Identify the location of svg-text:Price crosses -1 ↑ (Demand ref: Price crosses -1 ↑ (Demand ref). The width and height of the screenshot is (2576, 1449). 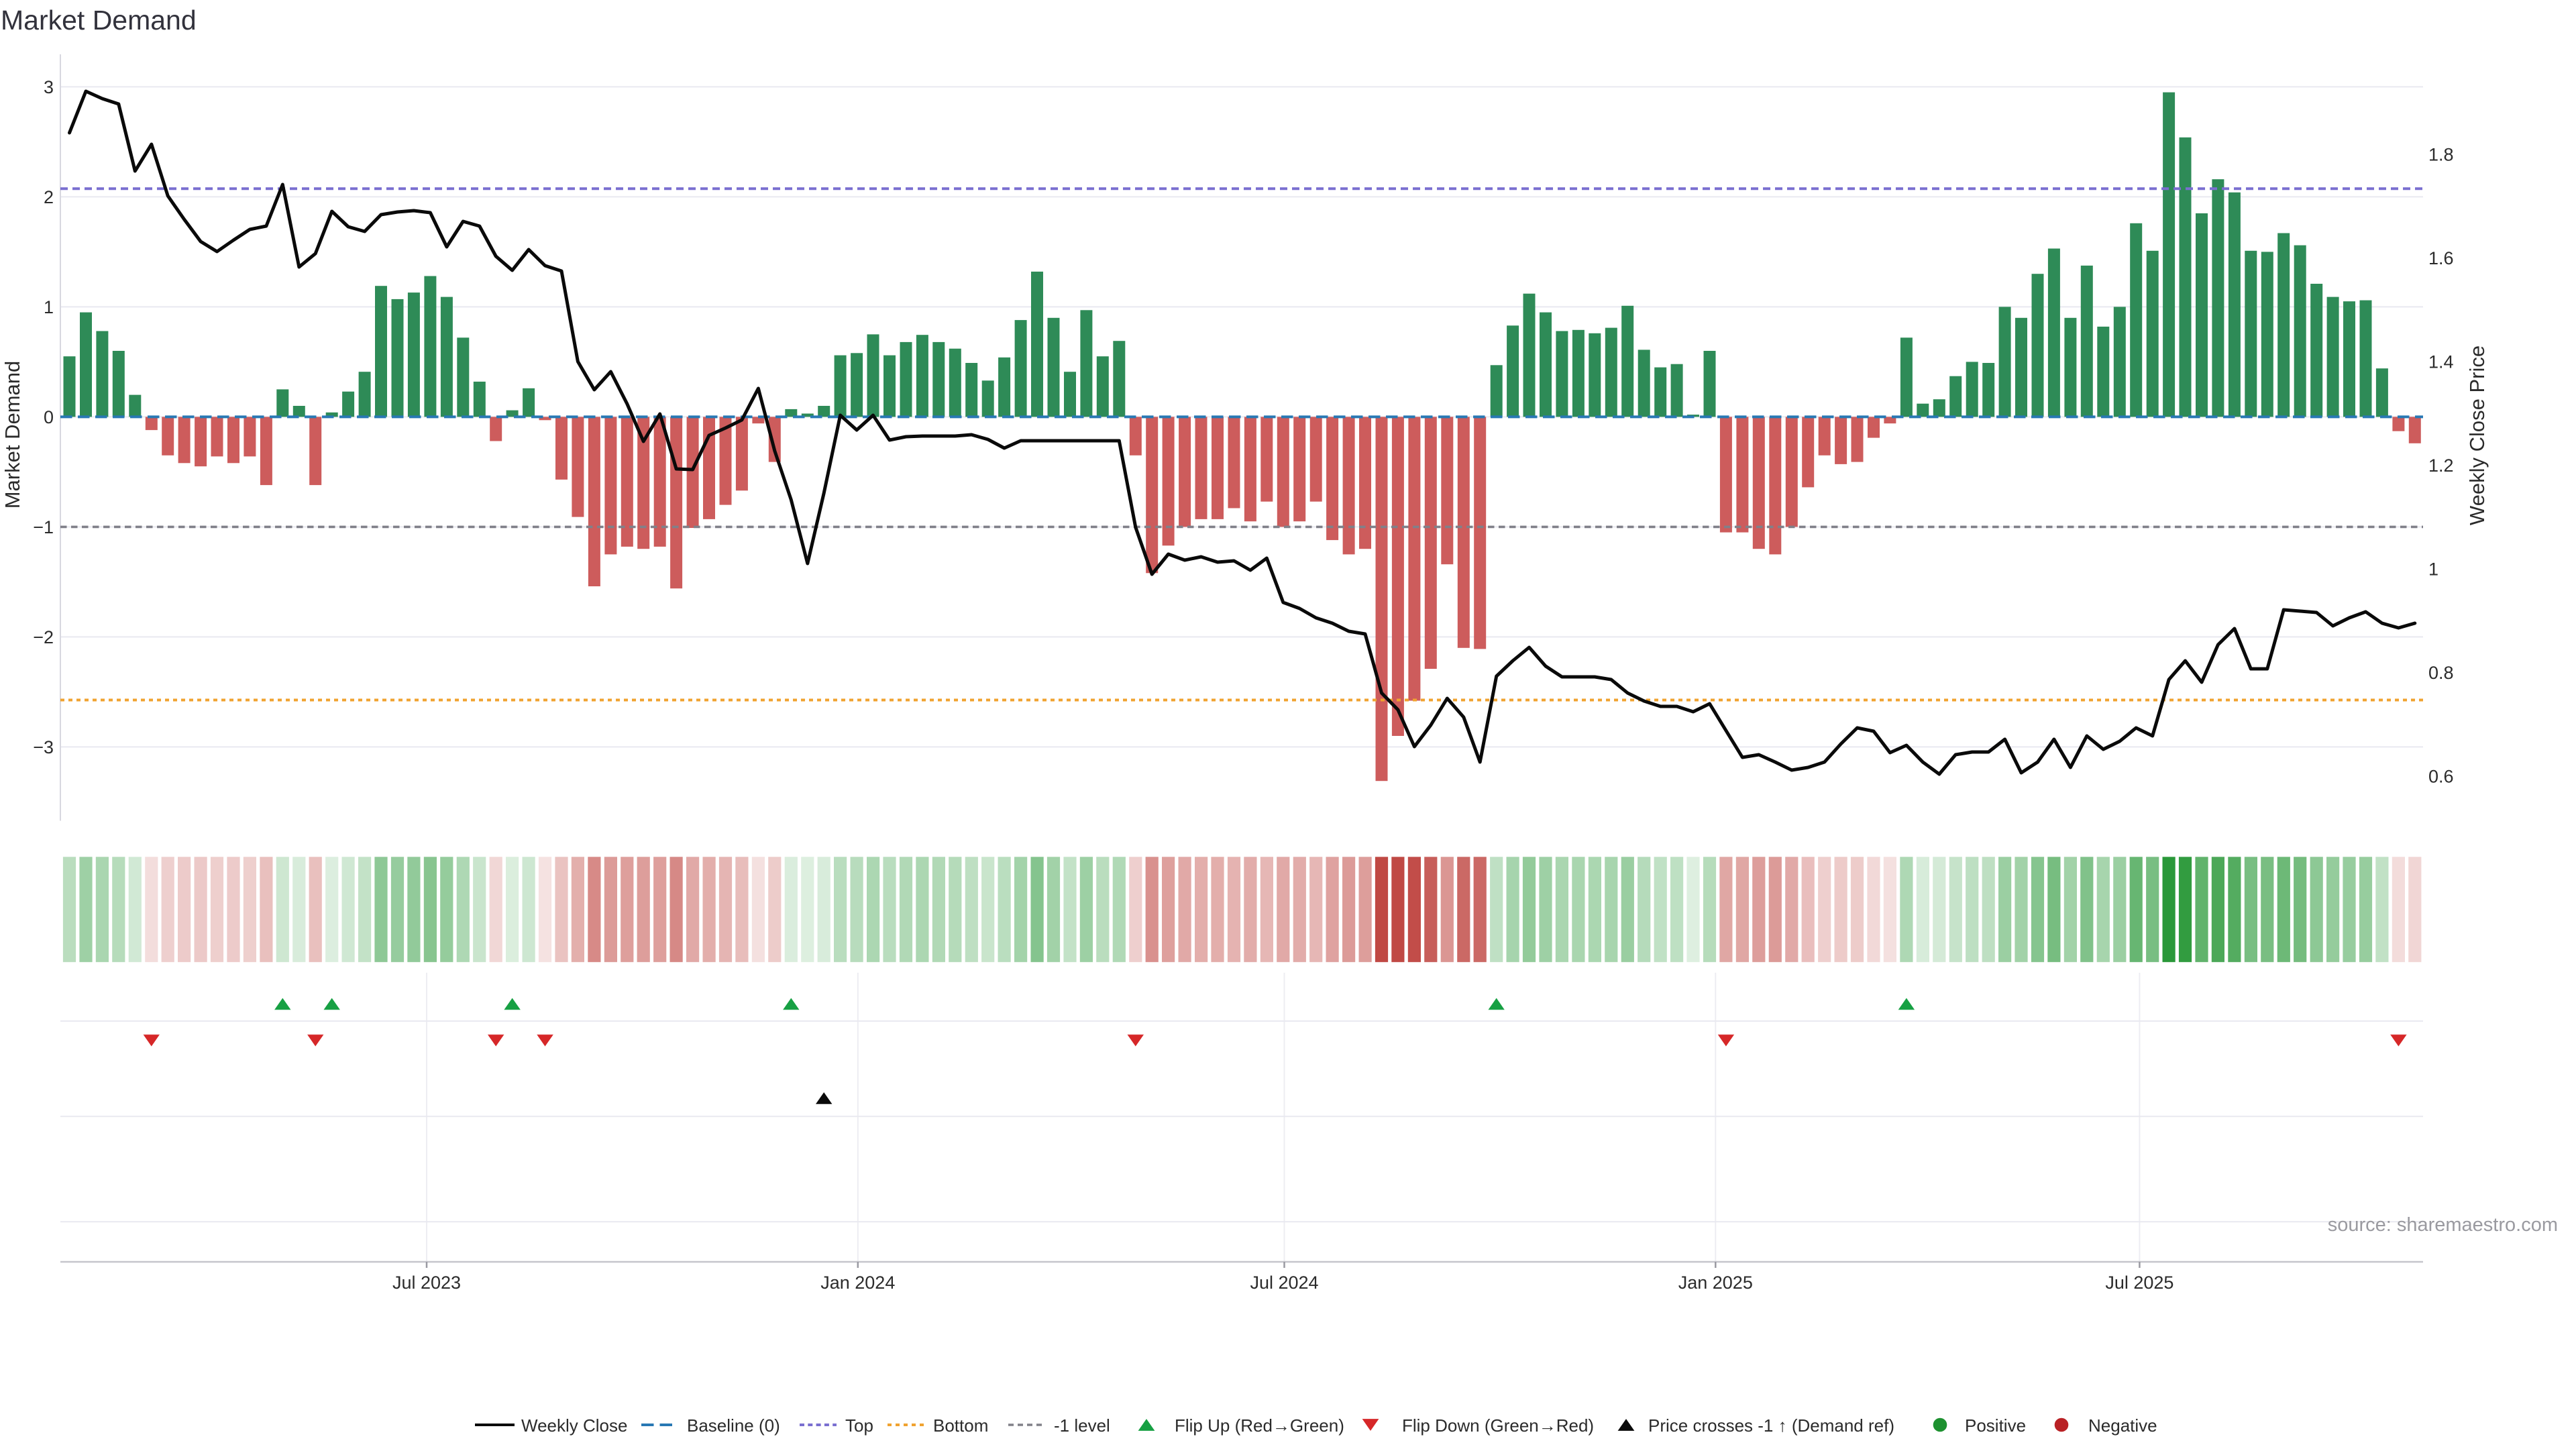
(1771, 1425).